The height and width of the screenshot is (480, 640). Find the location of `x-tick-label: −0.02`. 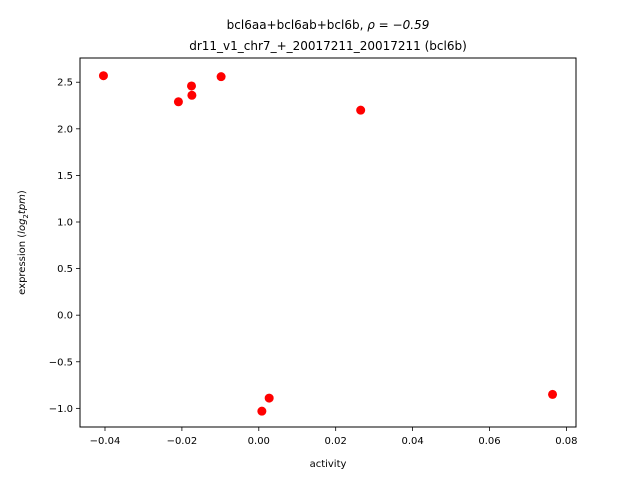

x-tick-label: −0.02 is located at coordinates (182, 441).